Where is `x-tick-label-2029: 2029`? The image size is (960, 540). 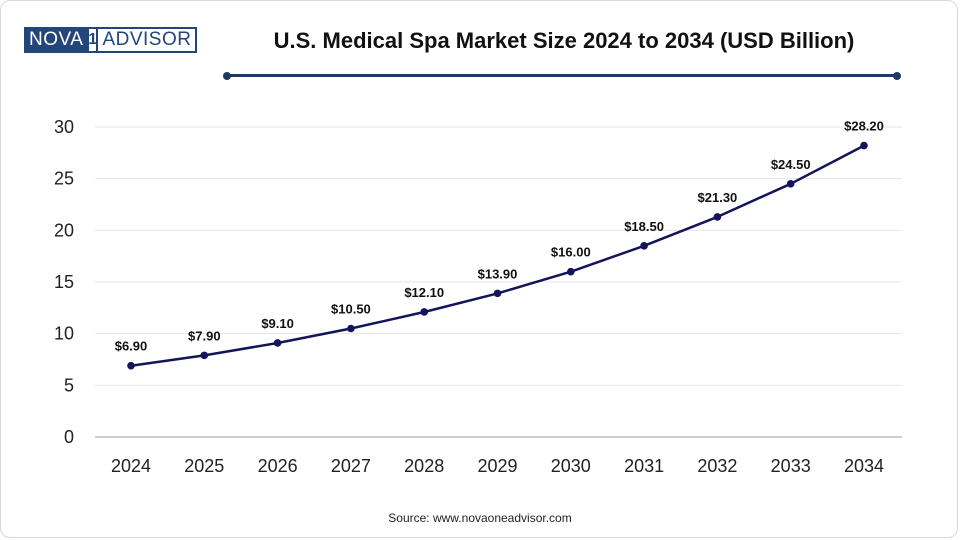 x-tick-label-2029: 2029 is located at coordinates (497, 466).